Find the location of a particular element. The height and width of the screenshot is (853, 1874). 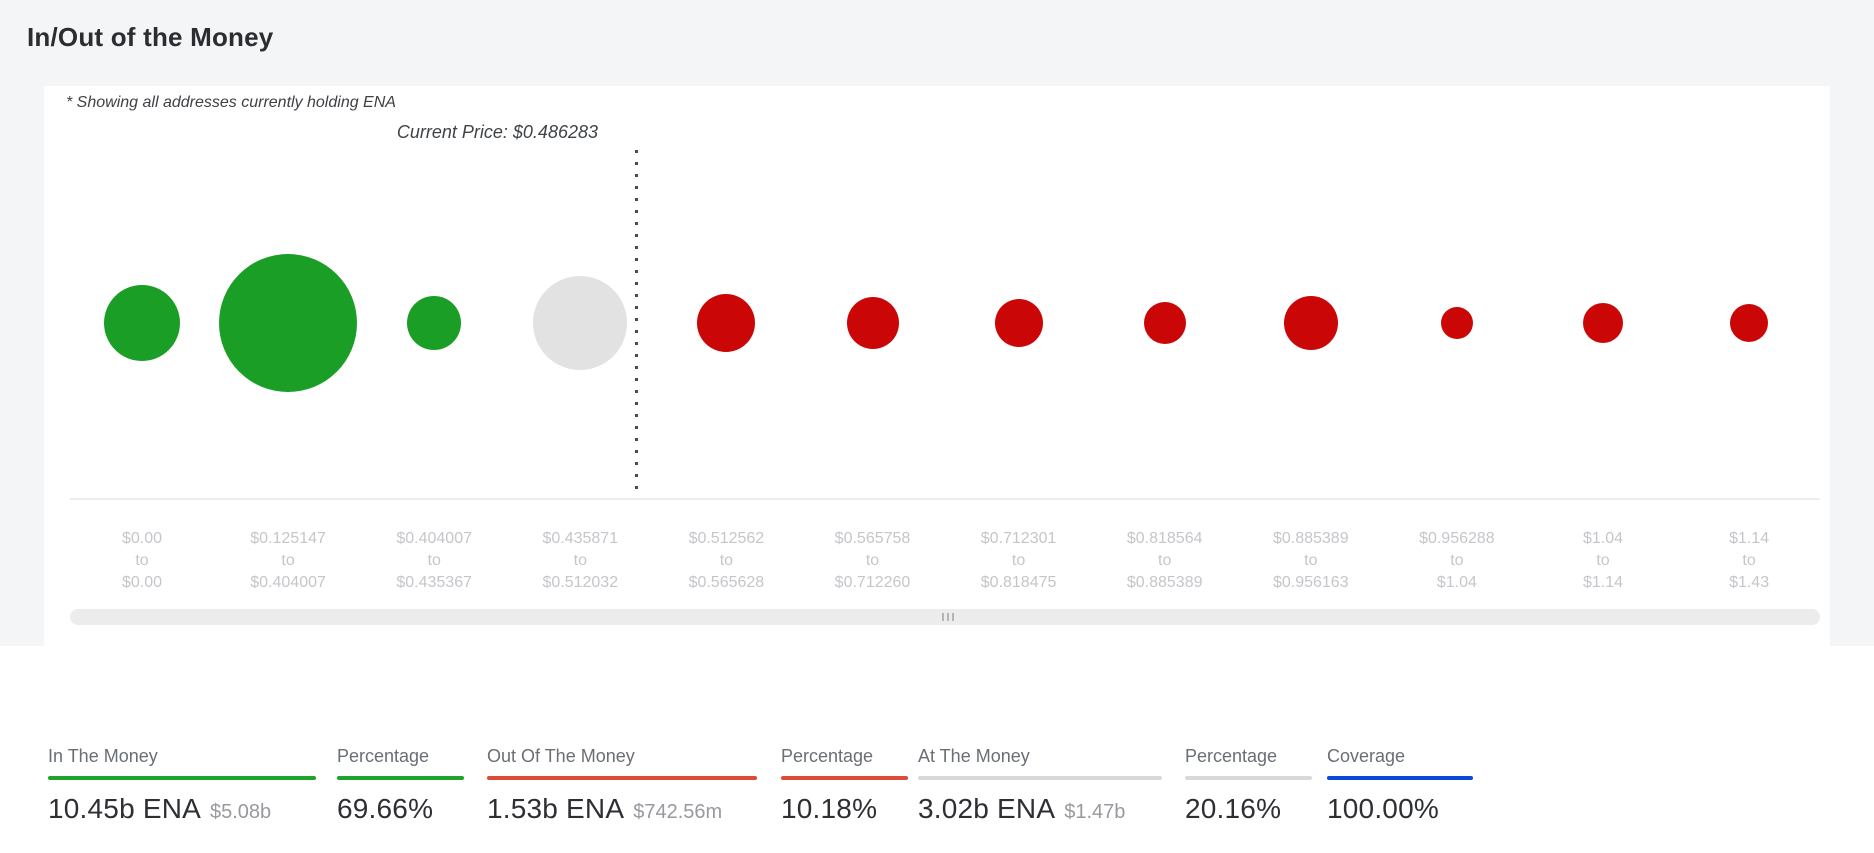

stat-out-of-the-money: Out Of The Money 1.53b ENA $742.56m is located at coordinates (622, 785).